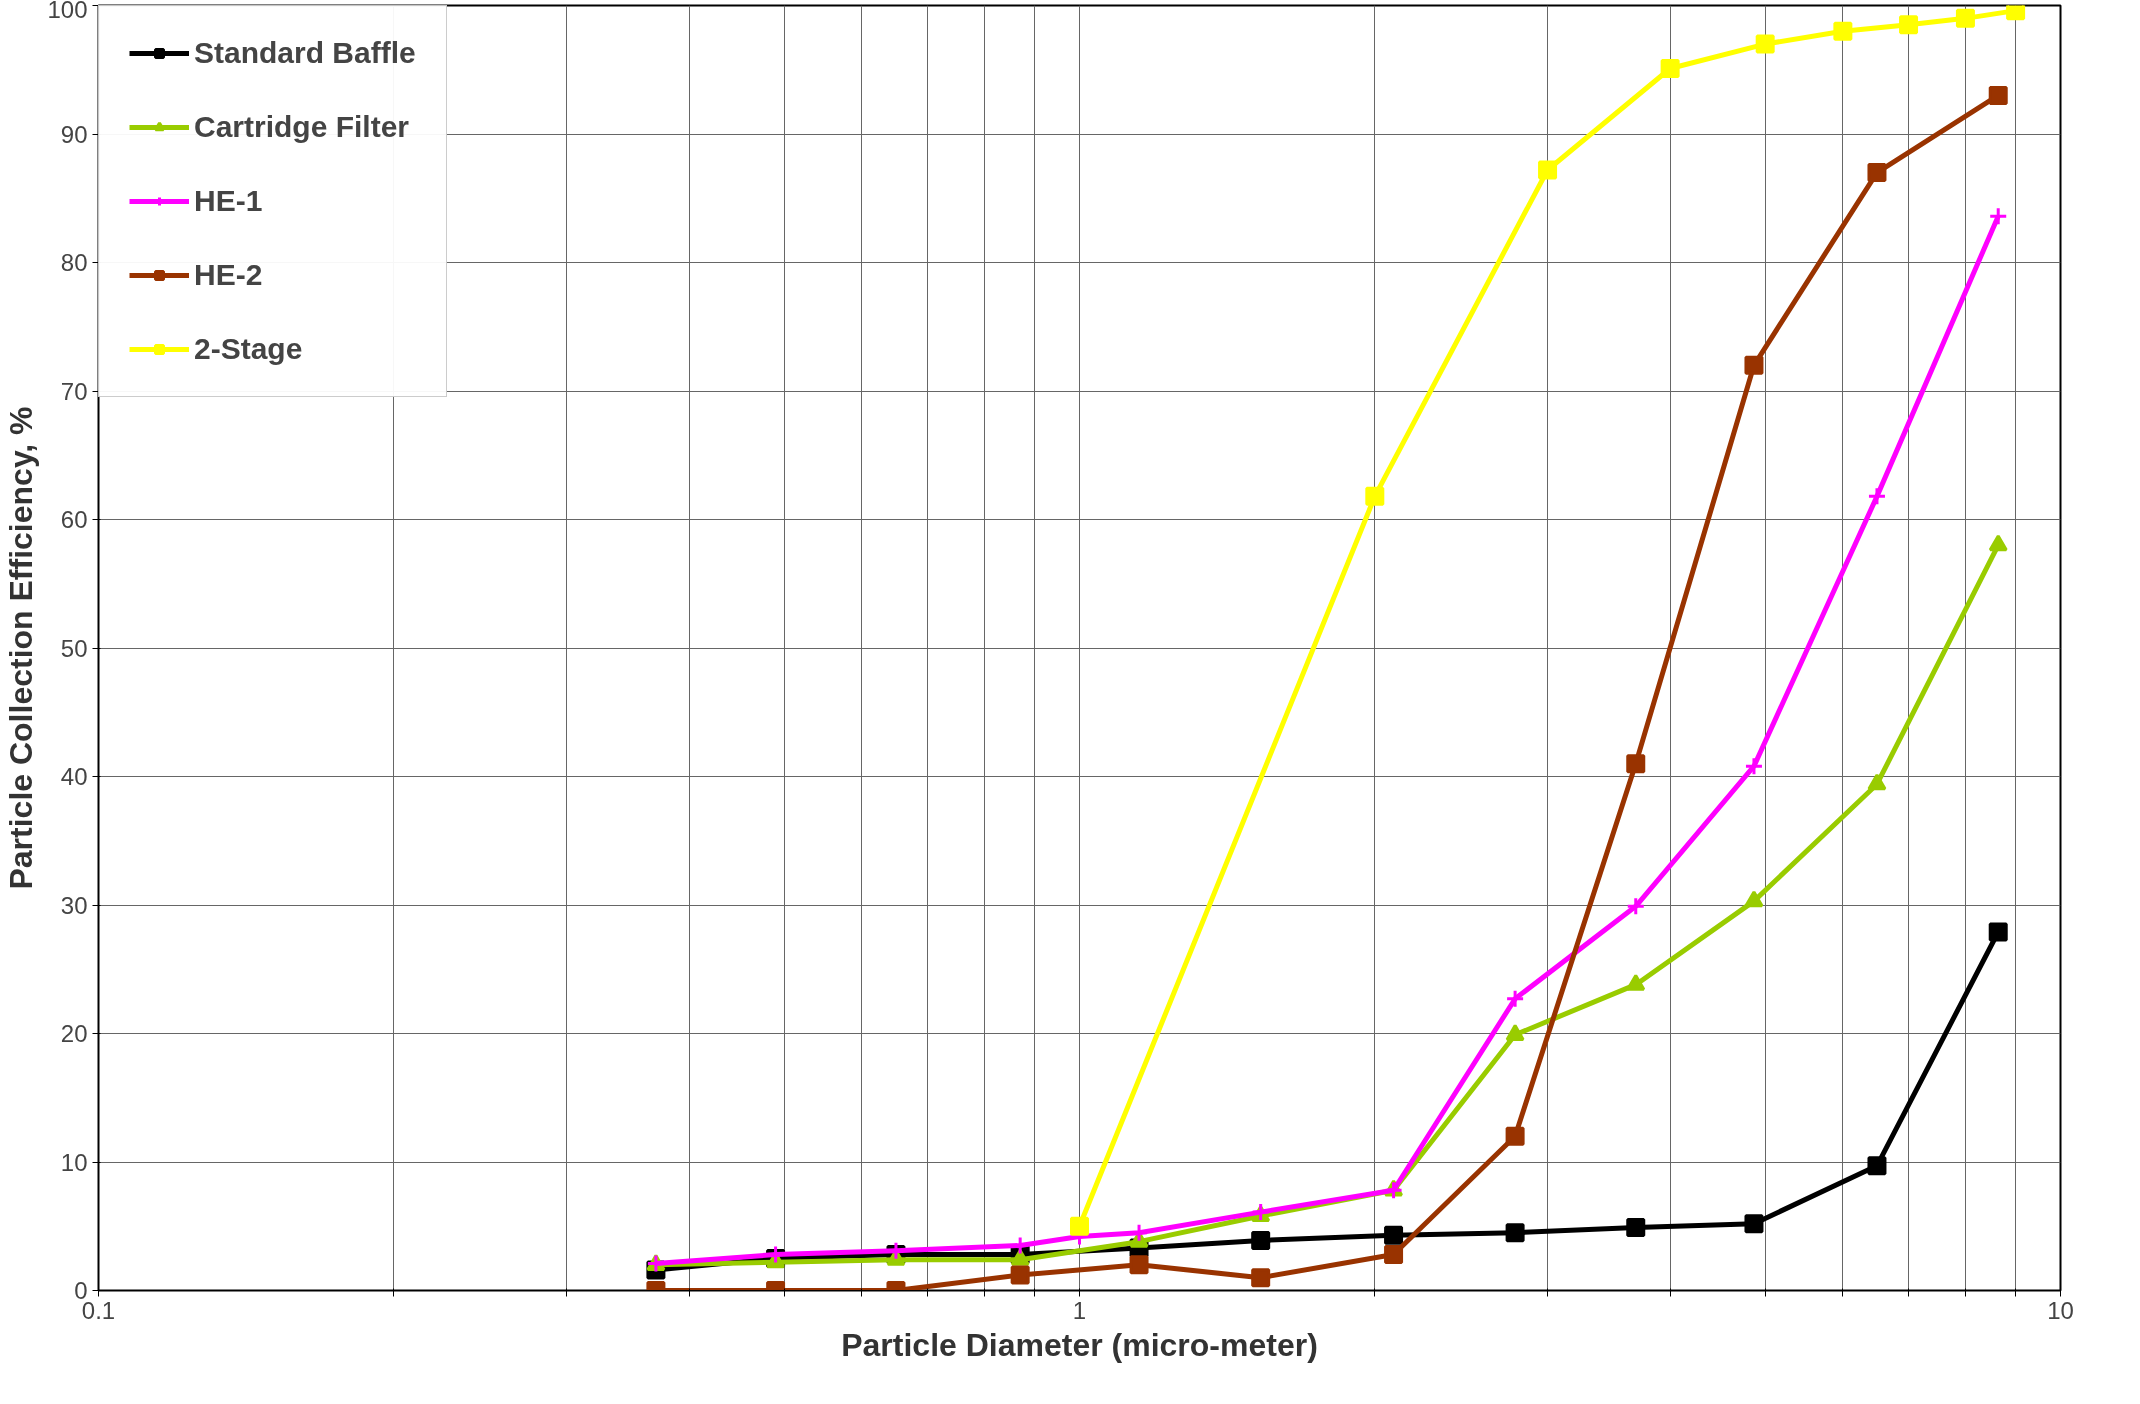 Image resolution: width=2140 pixels, height=1404 pixels. I want to click on y-tick-label: 50, so click(74, 648).